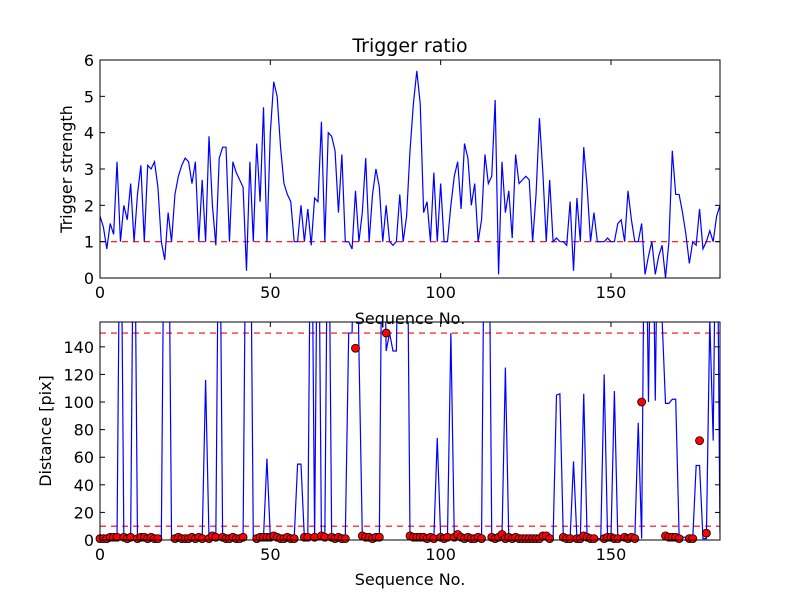 This screenshot has height=600, width=800. I want to click on trigger-y-axis-label: Trigger strength, so click(66, 169).